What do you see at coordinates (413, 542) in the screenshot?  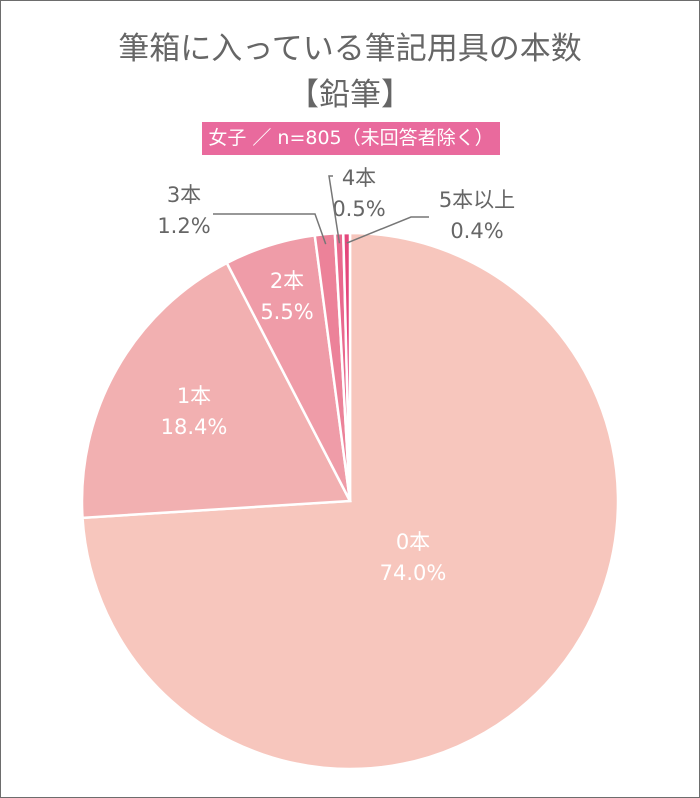 I see `slice-label-0: 0本` at bounding box center [413, 542].